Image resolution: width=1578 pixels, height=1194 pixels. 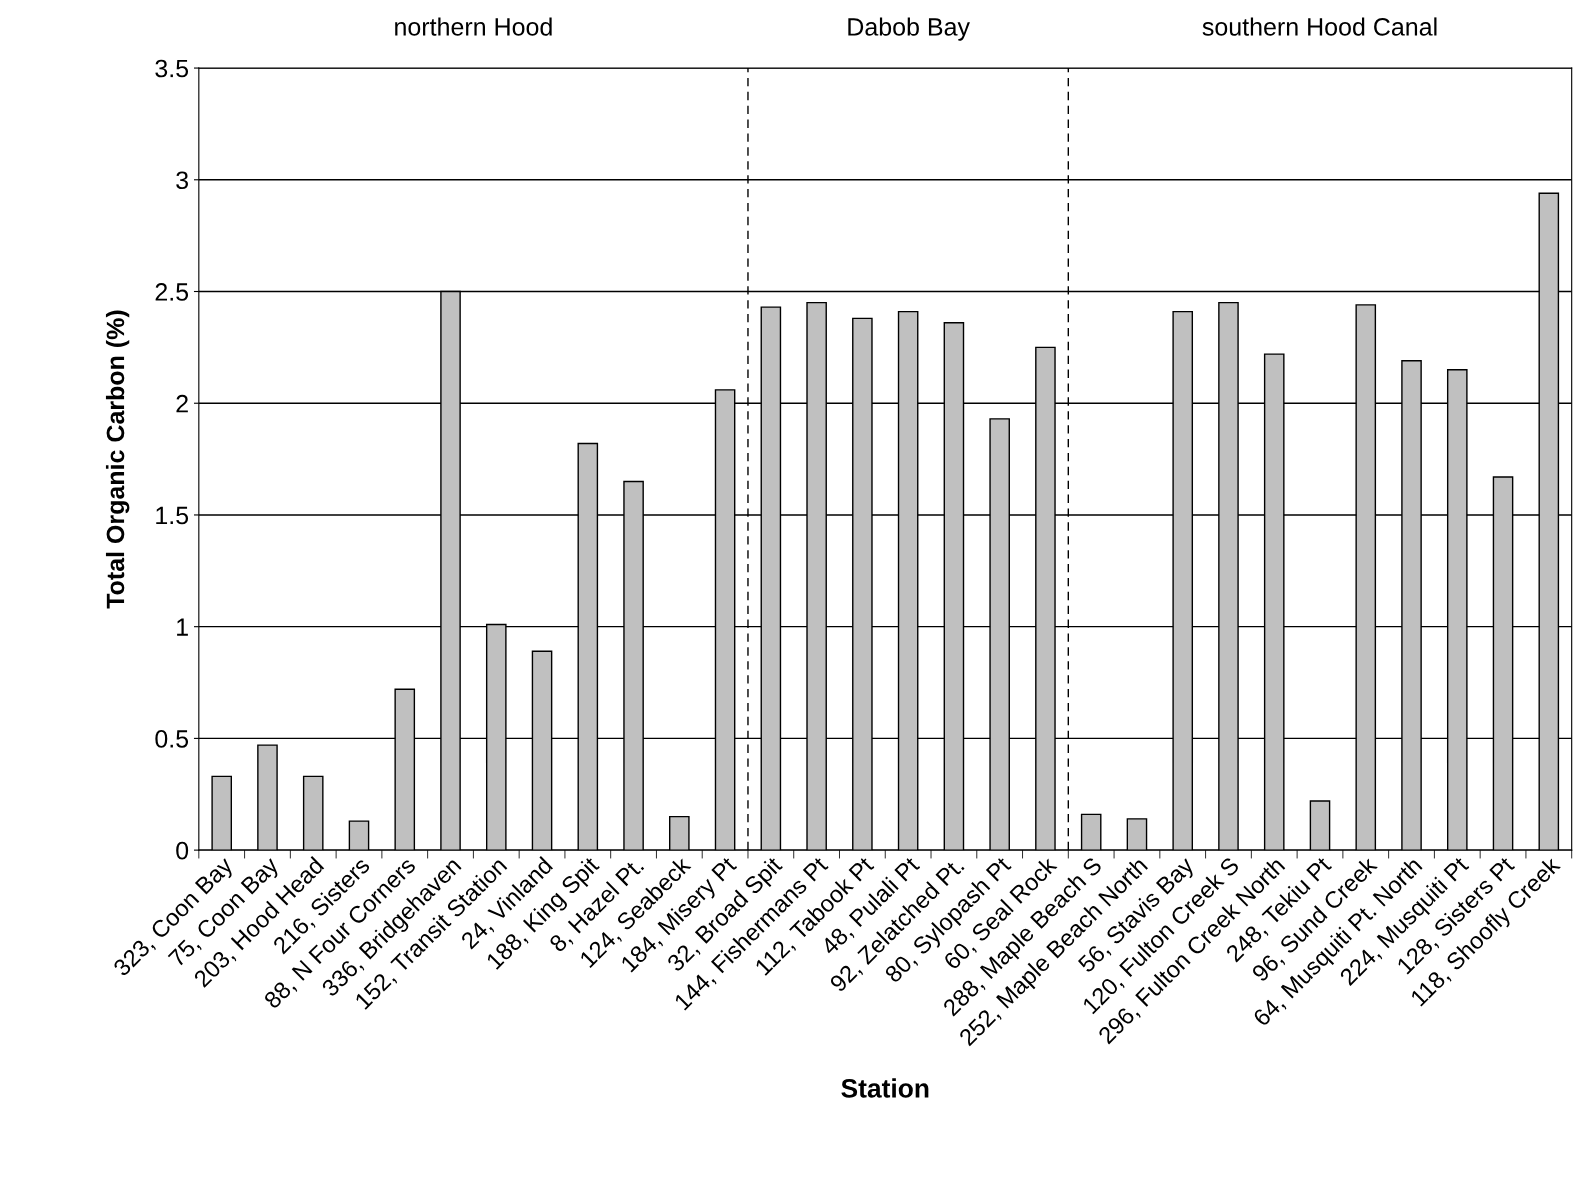 What do you see at coordinates (172, 292) in the screenshot?
I see `y-tick-label: 2.5` at bounding box center [172, 292].